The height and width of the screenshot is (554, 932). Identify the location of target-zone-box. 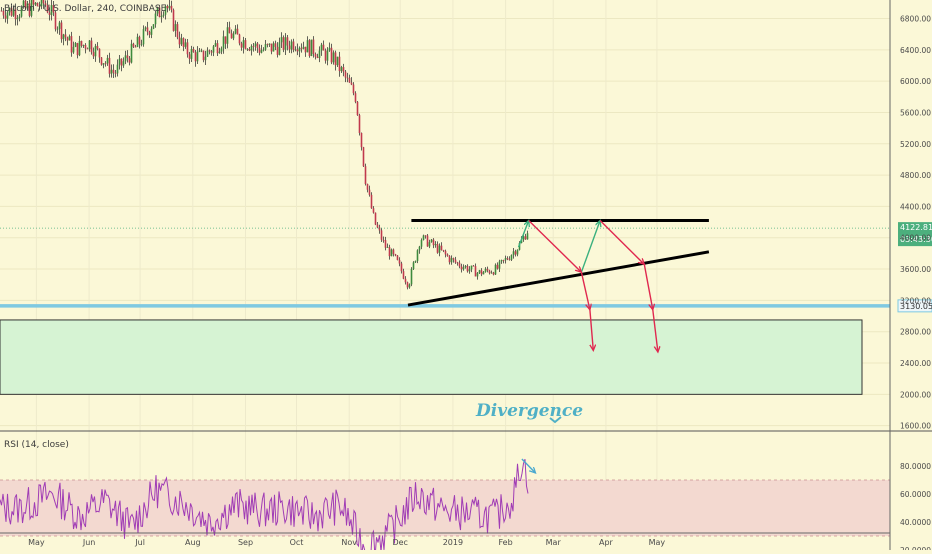
(431, 357).